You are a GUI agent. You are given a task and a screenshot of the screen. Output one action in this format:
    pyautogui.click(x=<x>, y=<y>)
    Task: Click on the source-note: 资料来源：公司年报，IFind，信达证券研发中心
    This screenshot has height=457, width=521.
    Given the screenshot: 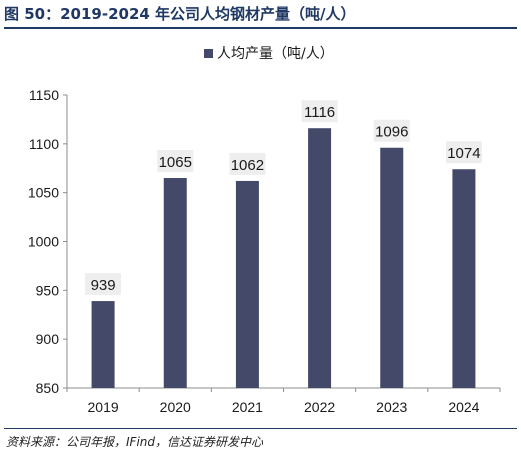 What is the action you would take?
    pyautogui.click(x=134, y=442)
    